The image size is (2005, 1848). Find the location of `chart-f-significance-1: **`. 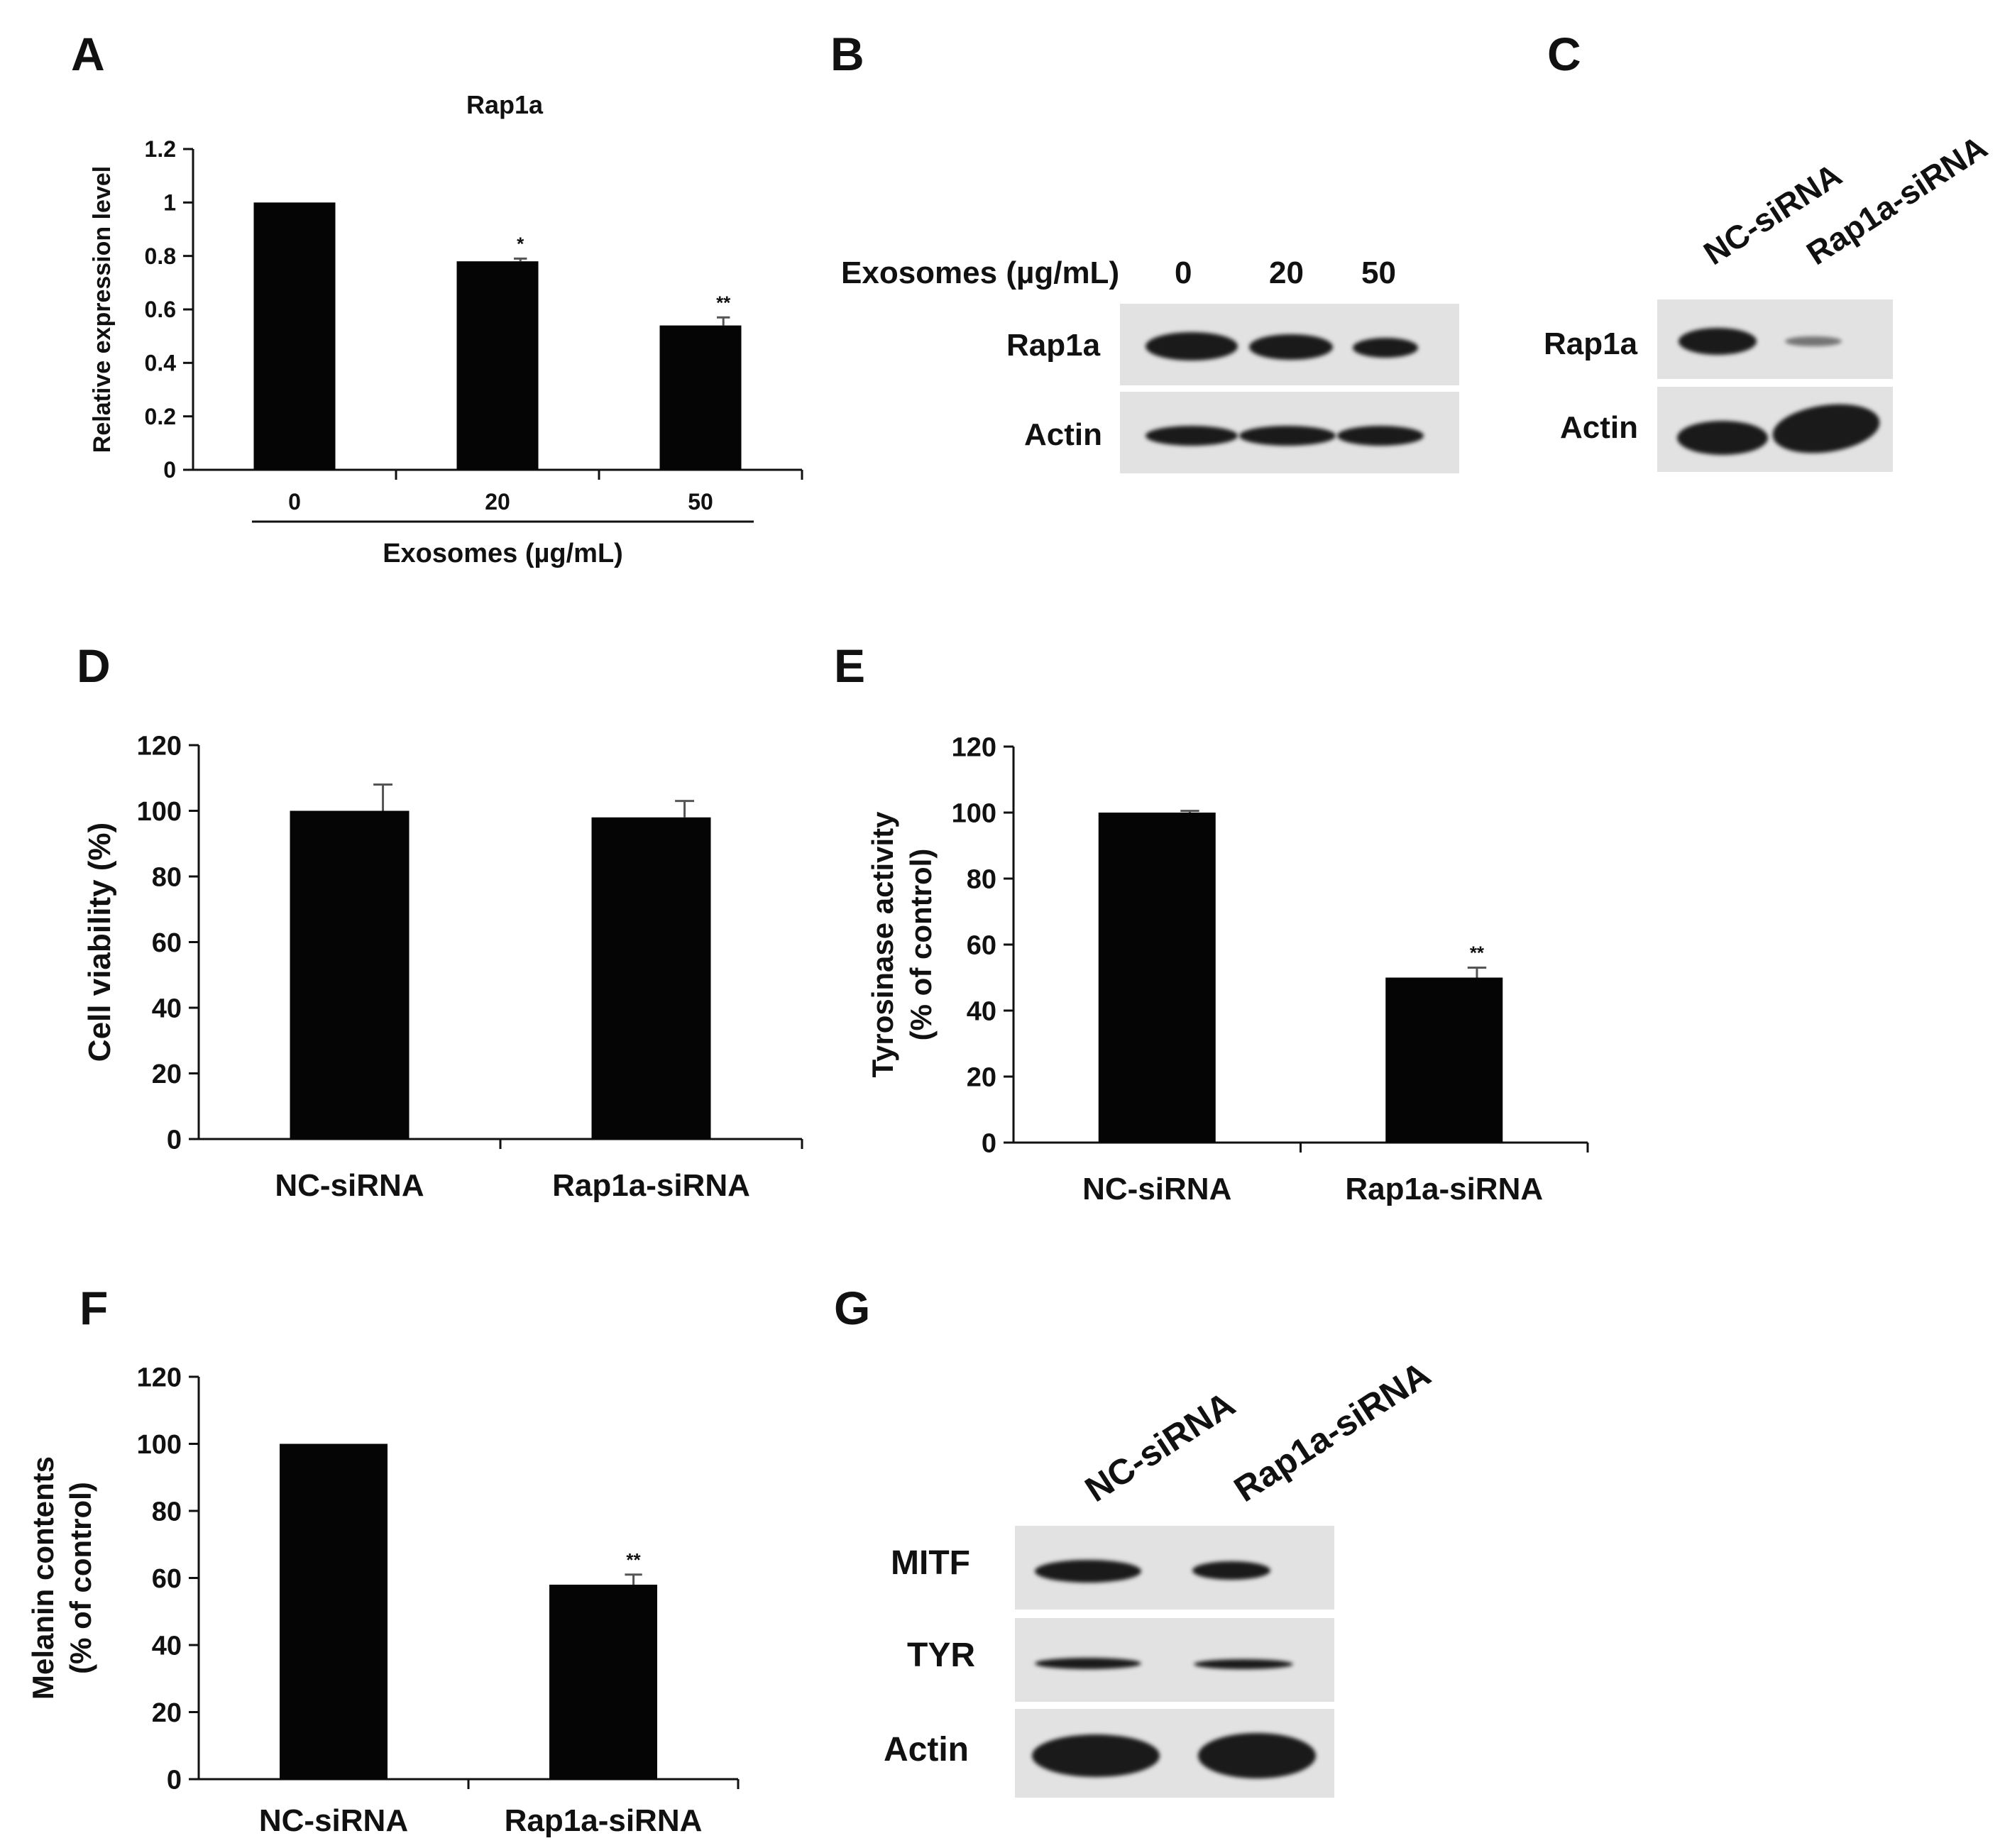

chart-f-significance-1: ** is located at coordinates (633, 1560).